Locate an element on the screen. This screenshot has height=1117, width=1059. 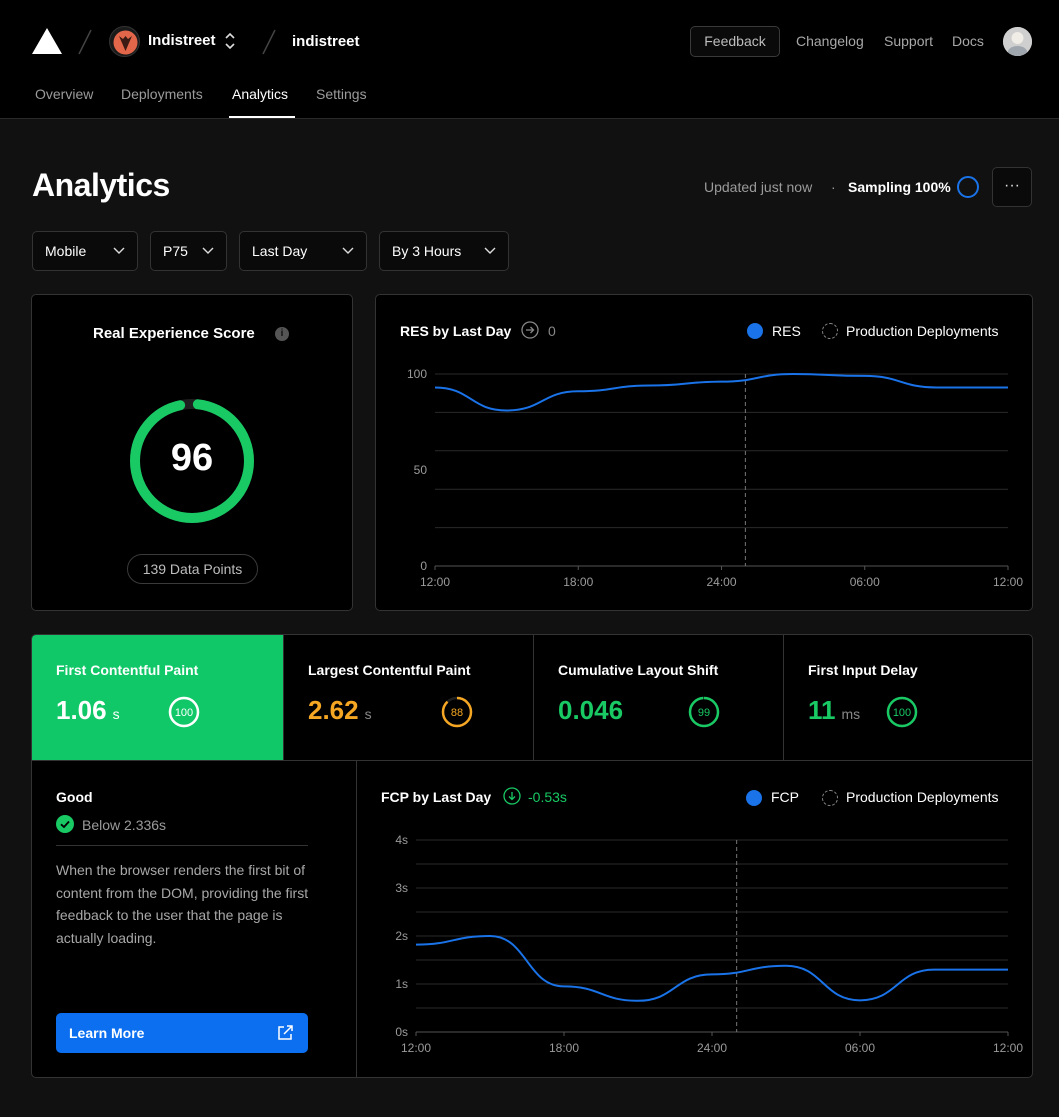
percentile-select: P75 is located at coordinates (188, 251).